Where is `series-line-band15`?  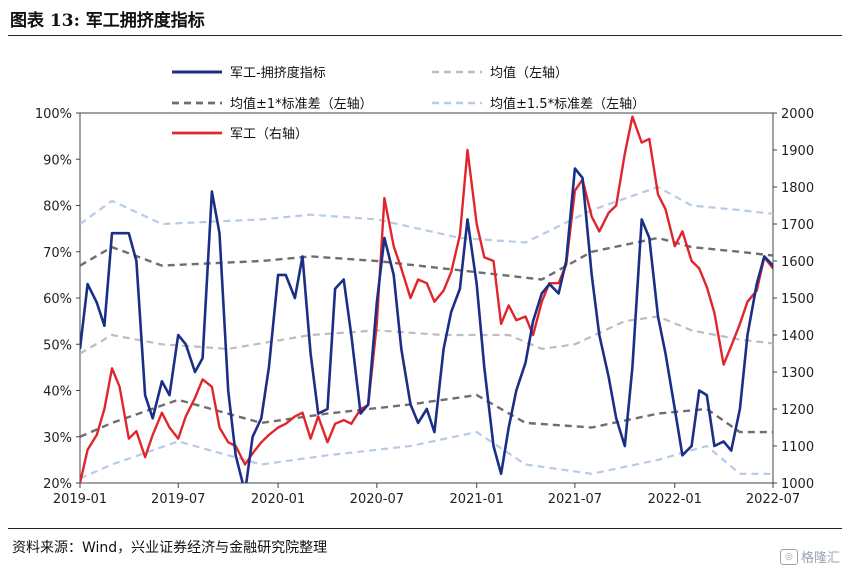
series-line-band15 is located at coordinates (426, 214).